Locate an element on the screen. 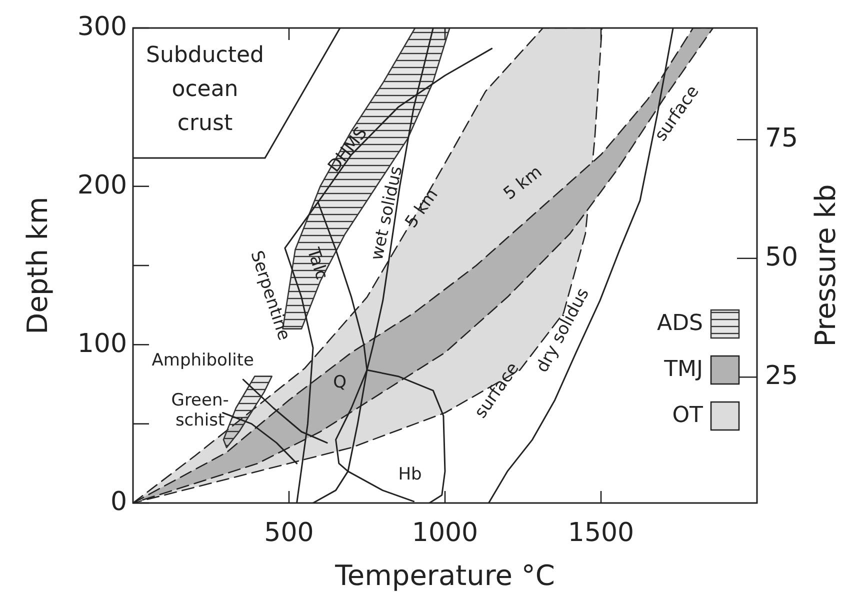 The width and height of the screenshot is (858, 604). annotation: 5 km is located at coordinates (523, 183).